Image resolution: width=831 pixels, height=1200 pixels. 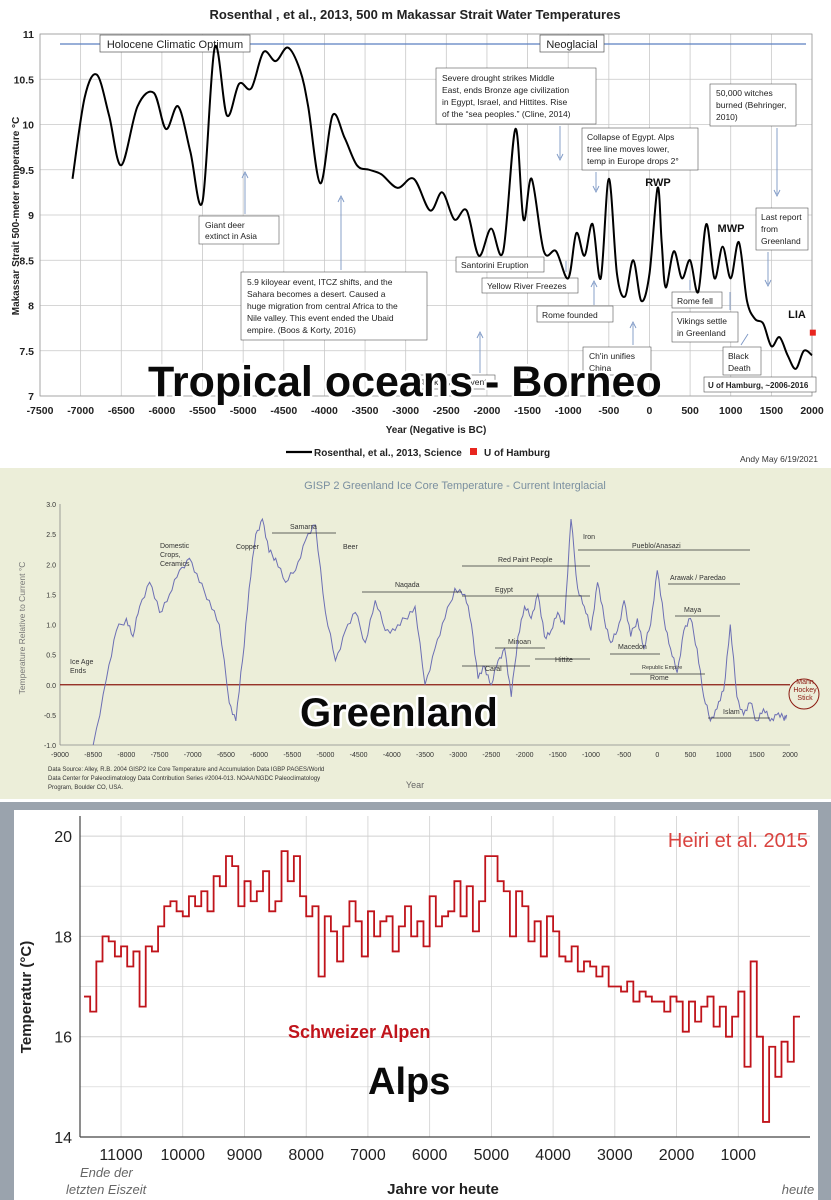 I want to click on borneo-x-tick-label: -7500, so click(x=40, y=411).